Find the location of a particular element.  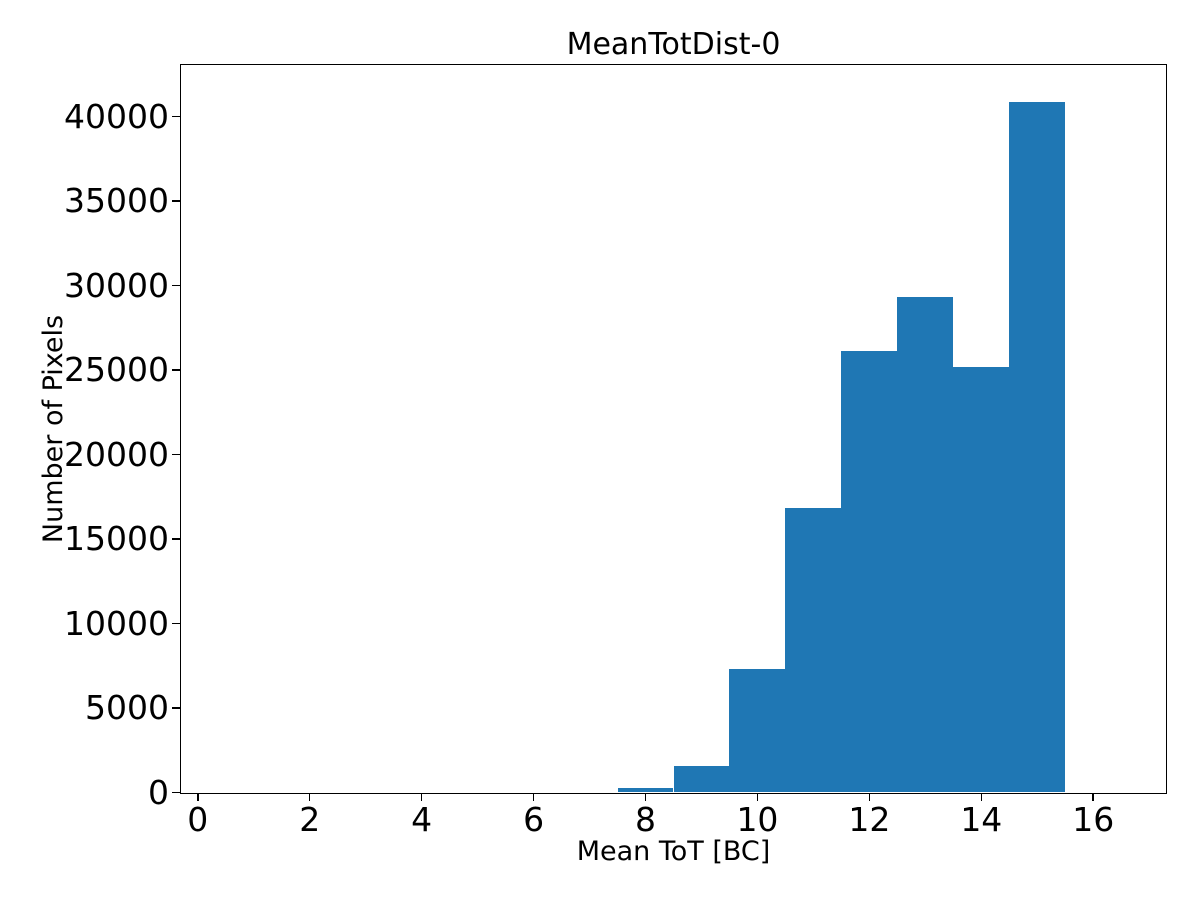

y-tick-label: 20000 is located at coordinates (116, 454).